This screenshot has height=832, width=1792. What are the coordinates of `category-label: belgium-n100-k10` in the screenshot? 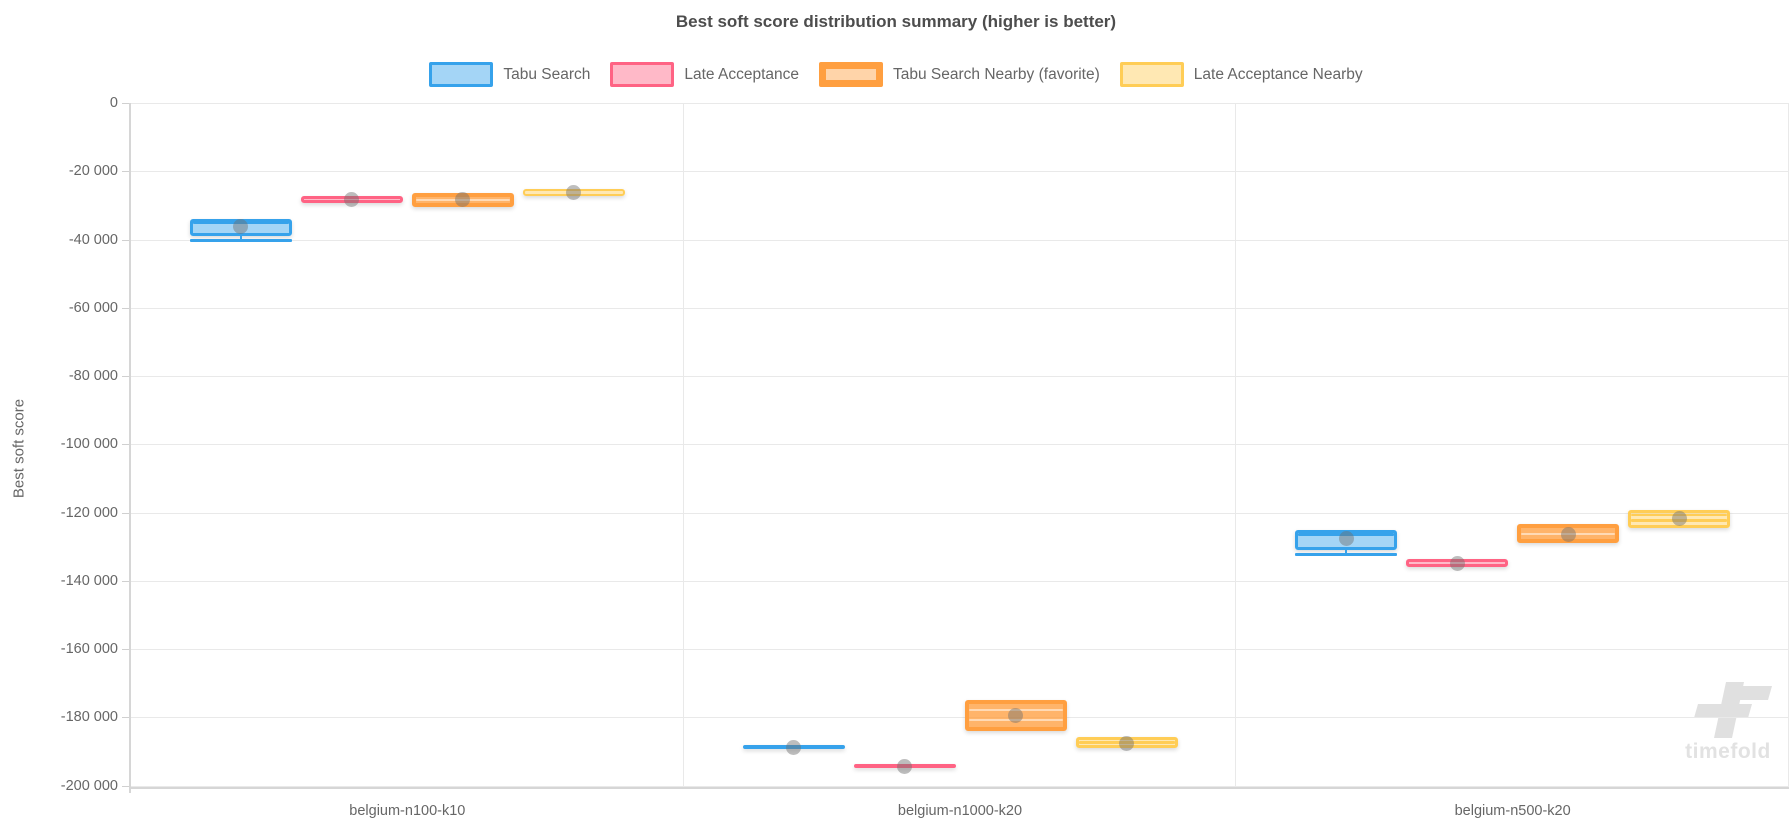 It's located at (407, 811).